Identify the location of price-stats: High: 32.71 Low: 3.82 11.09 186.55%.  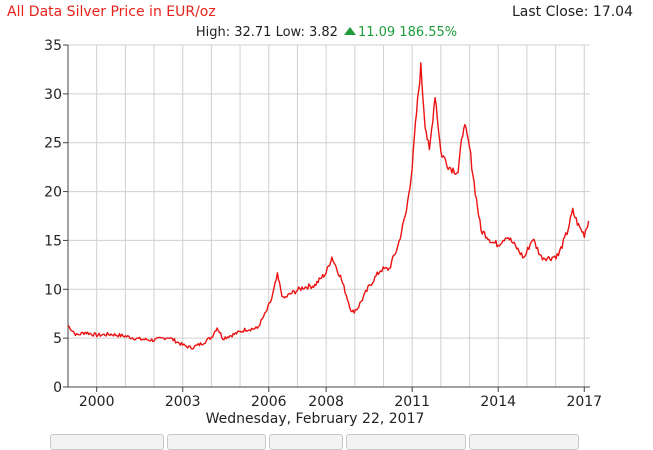
(326, 32).